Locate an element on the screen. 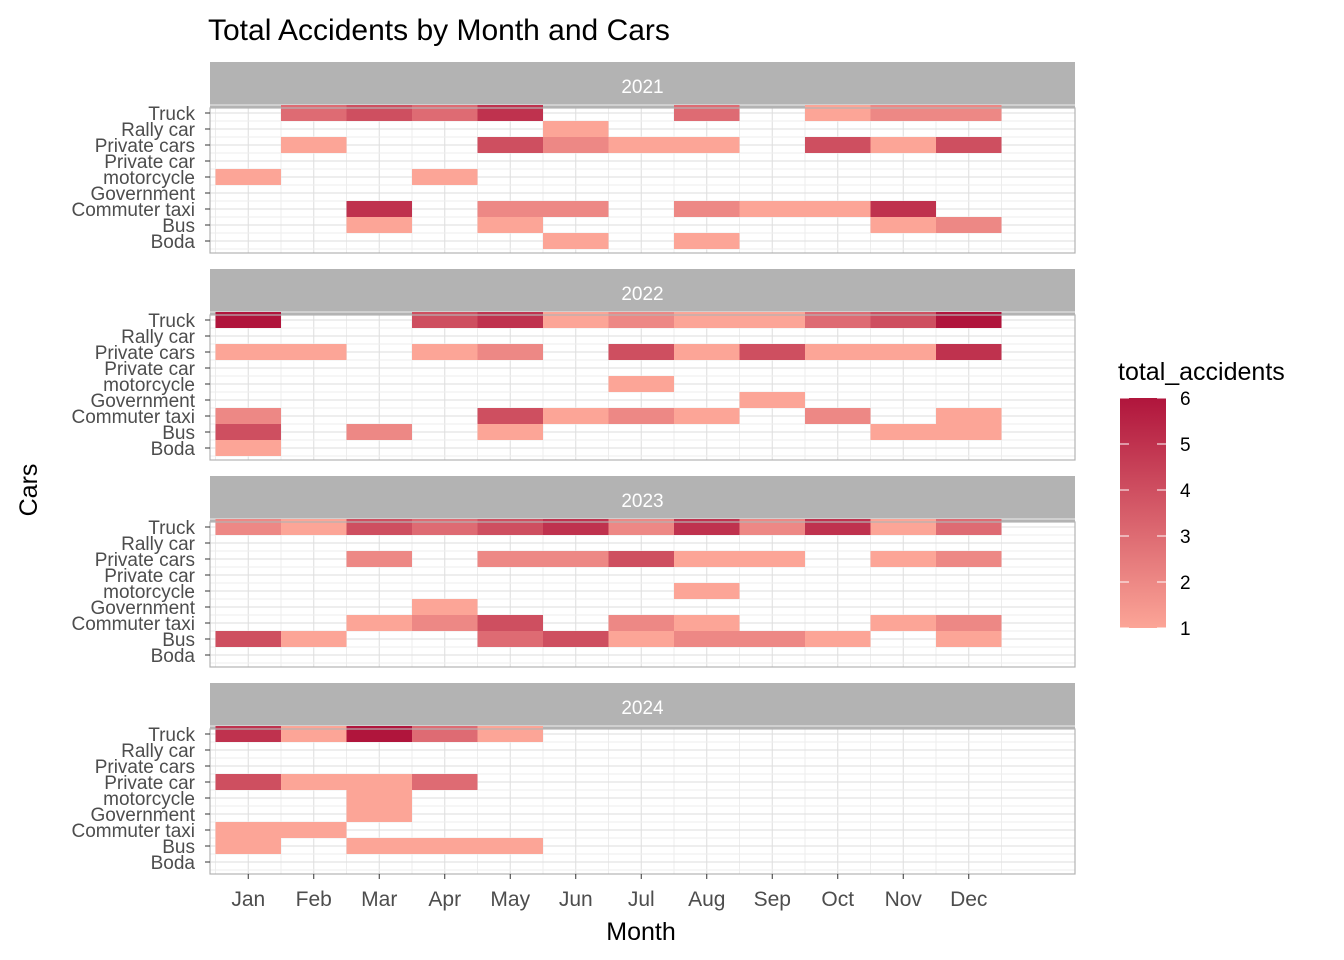 The width and height of the screenshot is (1344, 960). x-tick-label: Nov is located at coordinates (904, 899).